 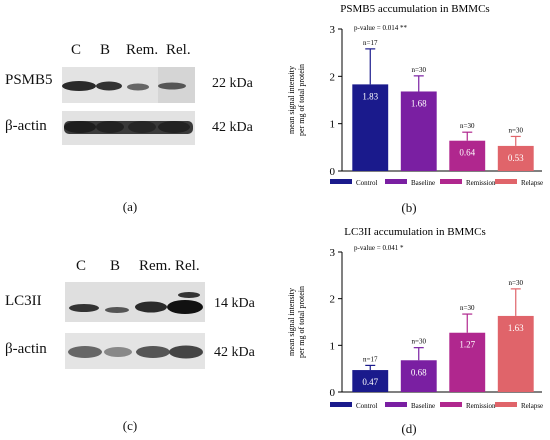 What do you see at coordinates (135, 302) in the screenshot?
I see `blot-image-lc3ii` at bounding box center [135, 302].